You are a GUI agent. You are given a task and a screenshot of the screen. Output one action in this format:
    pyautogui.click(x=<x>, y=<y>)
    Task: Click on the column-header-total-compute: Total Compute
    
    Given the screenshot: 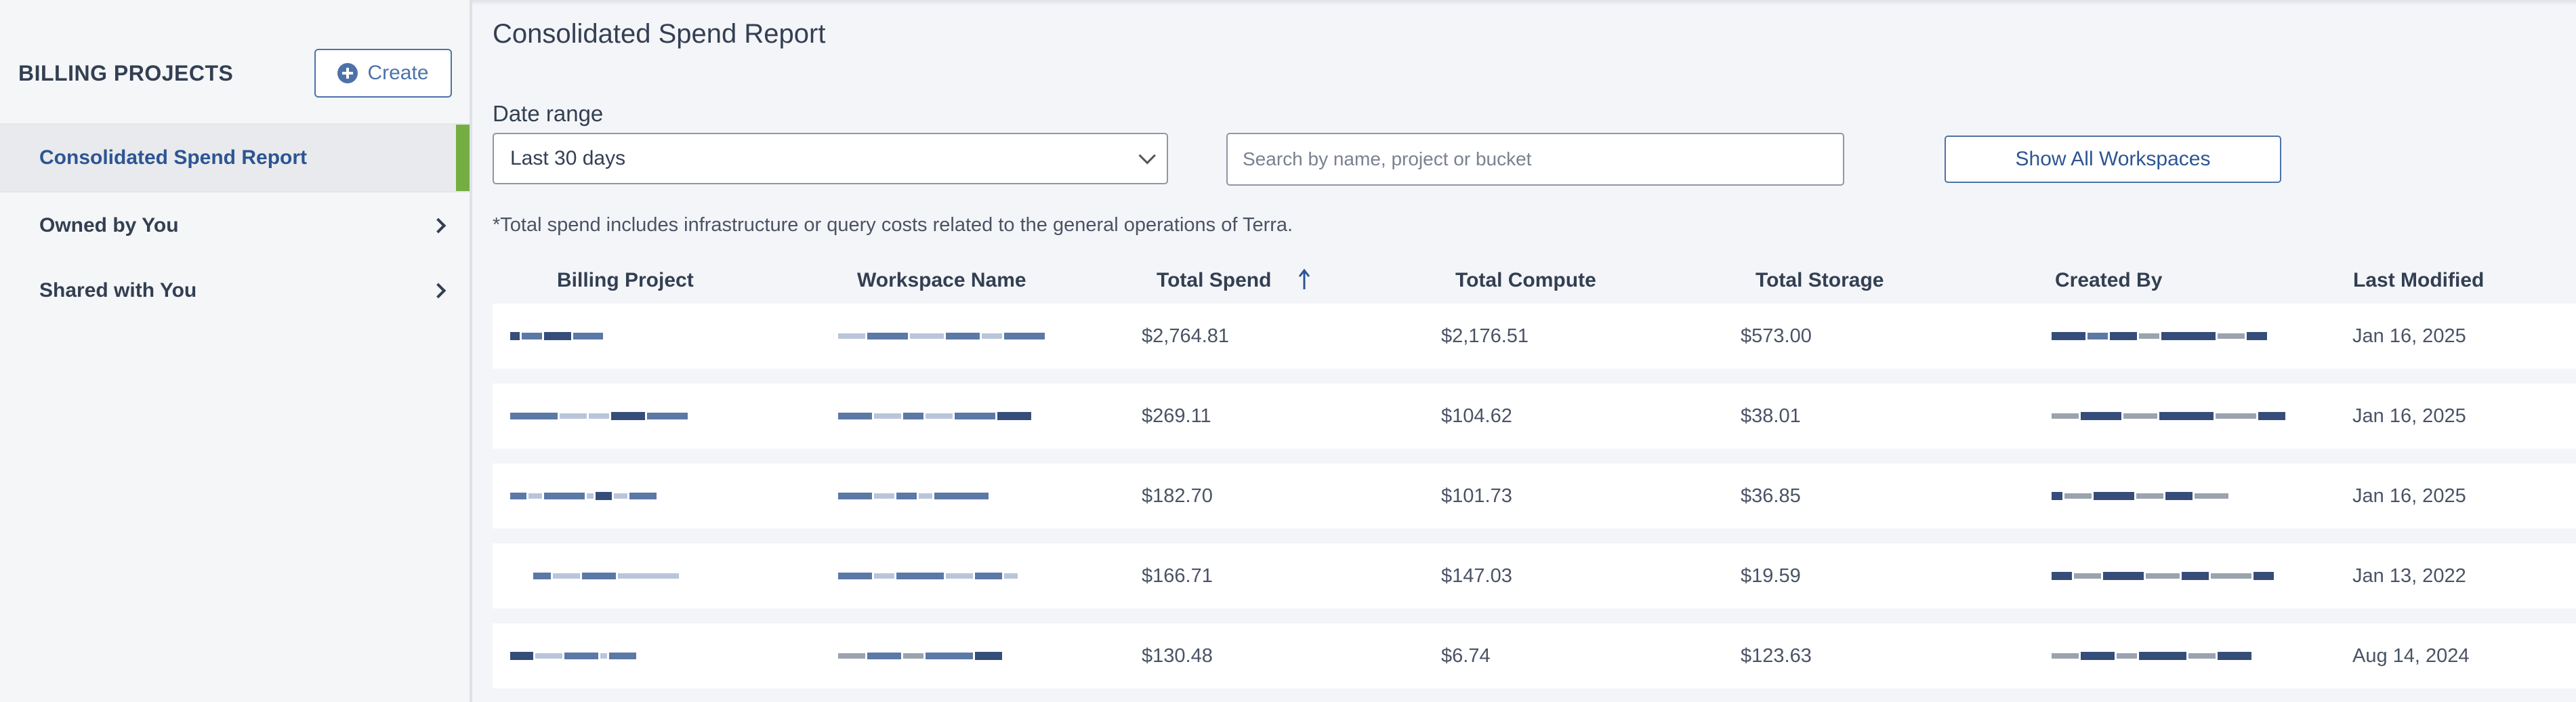 What is the action you would take?
    pyautogui.click(x=1525, y=280)
    